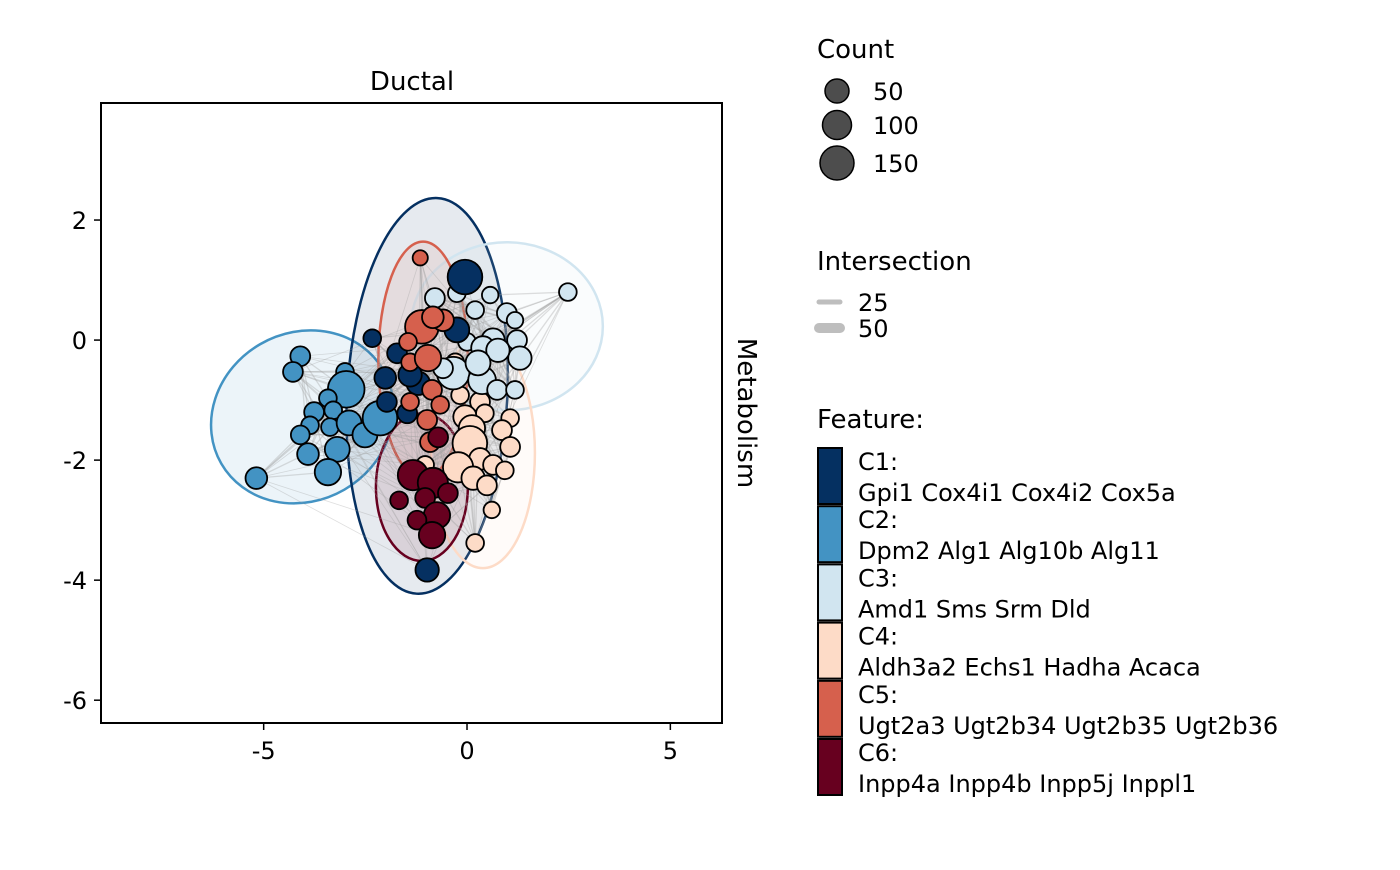 The image size is (1400, 870). What do you see at coordinates (873, 303) in the screenshot?
I see `legend-intersection-label: 25` at bounding box center [873, 303].